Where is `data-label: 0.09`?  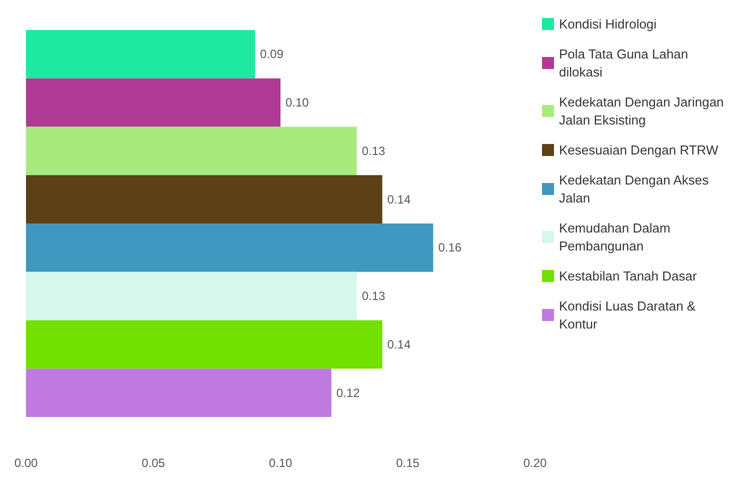
data-label: 0.09 is located at coordinates (272, 54).